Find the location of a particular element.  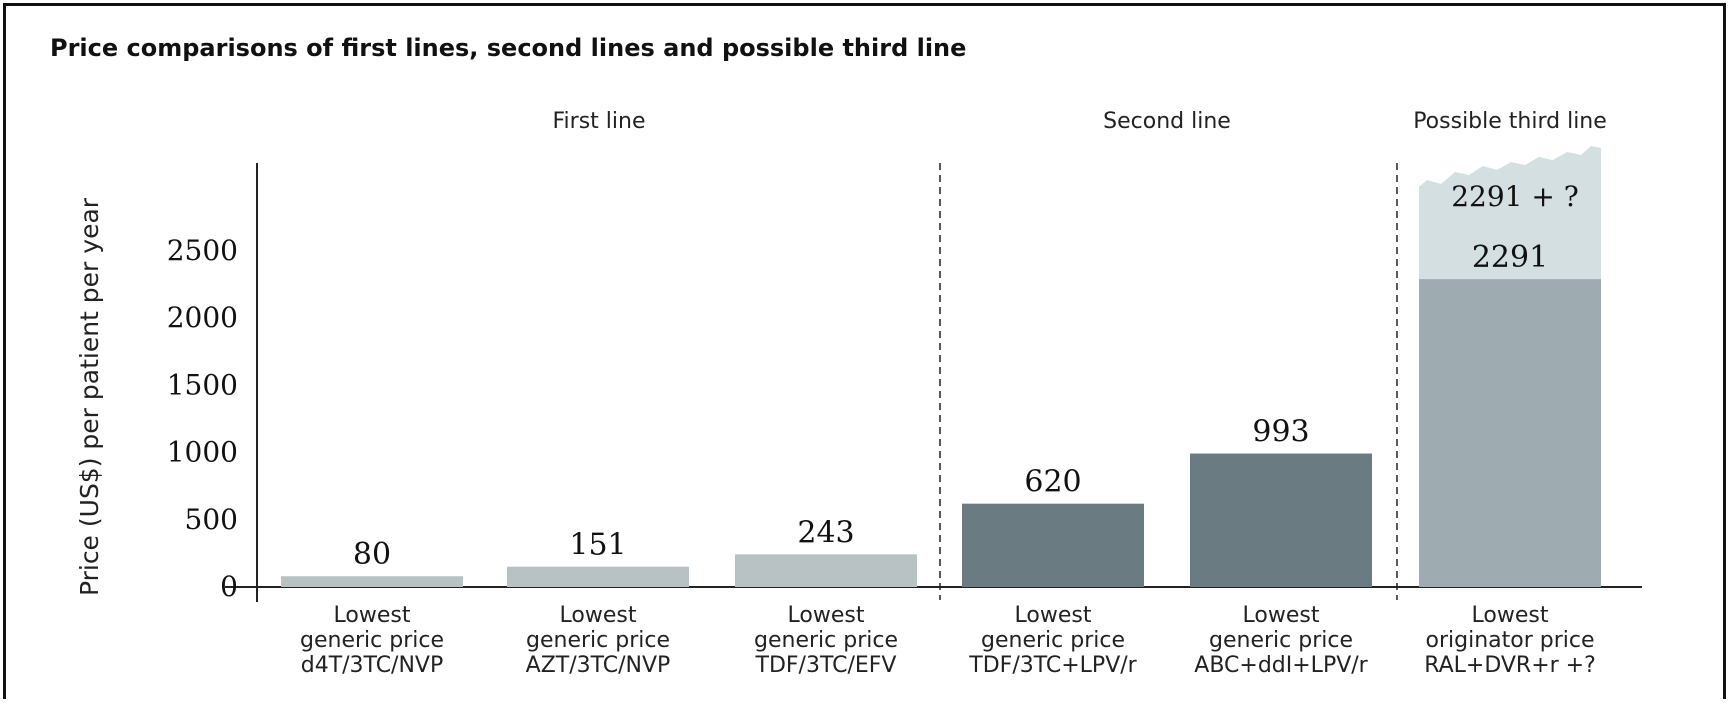

category-label: originator price is located at coordinates (1510, 640).